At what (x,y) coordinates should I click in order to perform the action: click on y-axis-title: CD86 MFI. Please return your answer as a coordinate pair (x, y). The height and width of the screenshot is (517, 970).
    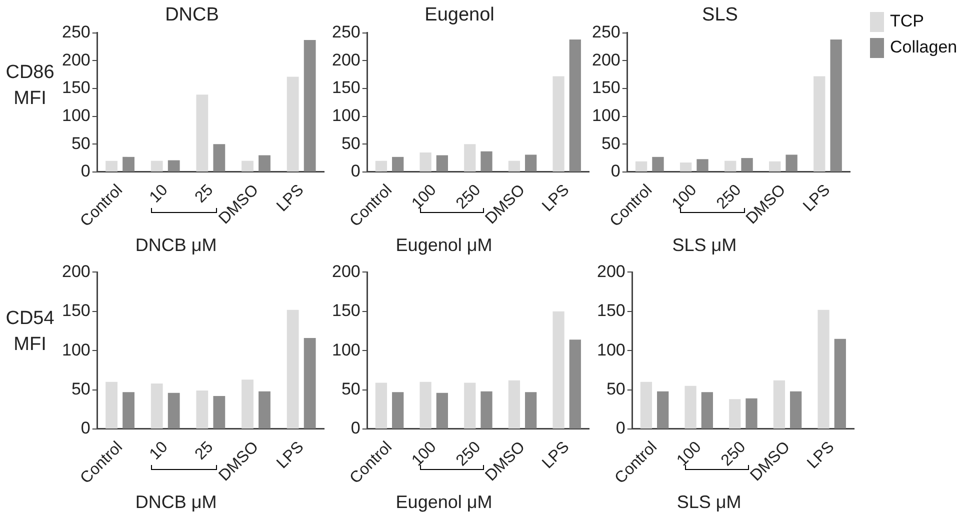
    Looking at the image, I should click on (30, 85).